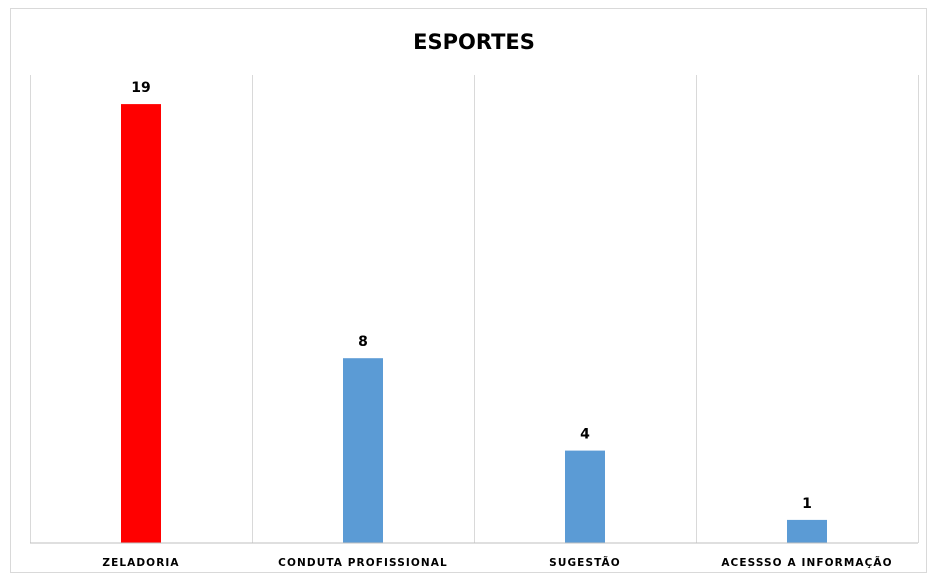 The image size is (929, 575). Describe the element at coordinates (807, 504) in the screenshot. I see `data-label: 1` at that location.